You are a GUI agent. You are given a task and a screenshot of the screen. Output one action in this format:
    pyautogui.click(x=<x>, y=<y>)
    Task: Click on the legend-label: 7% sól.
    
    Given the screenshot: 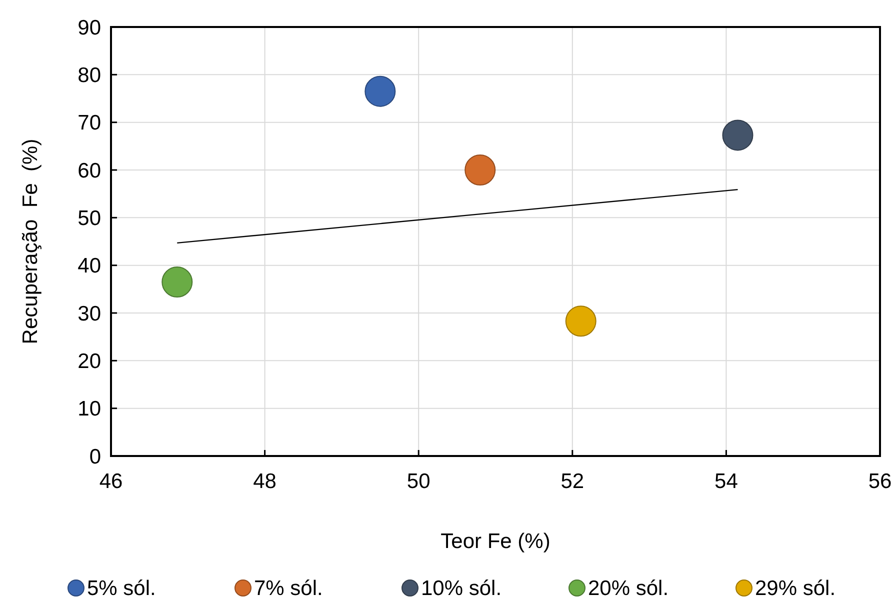 What is the action you would take?
    pyautogui.click(x=288, y=588)
    